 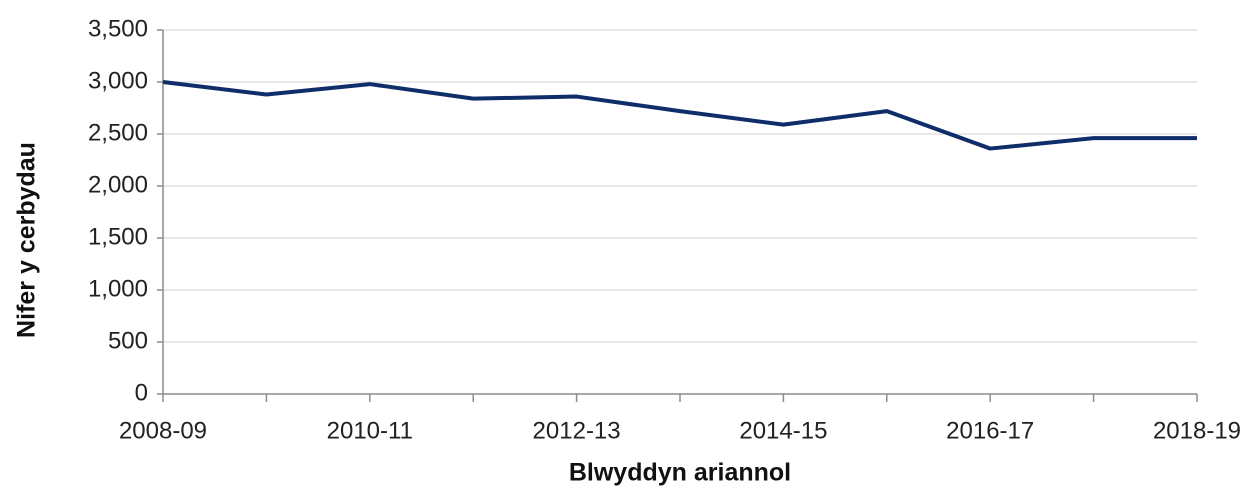 I want to click on y-tick-label: 1,000, so click(x=118, y=288).